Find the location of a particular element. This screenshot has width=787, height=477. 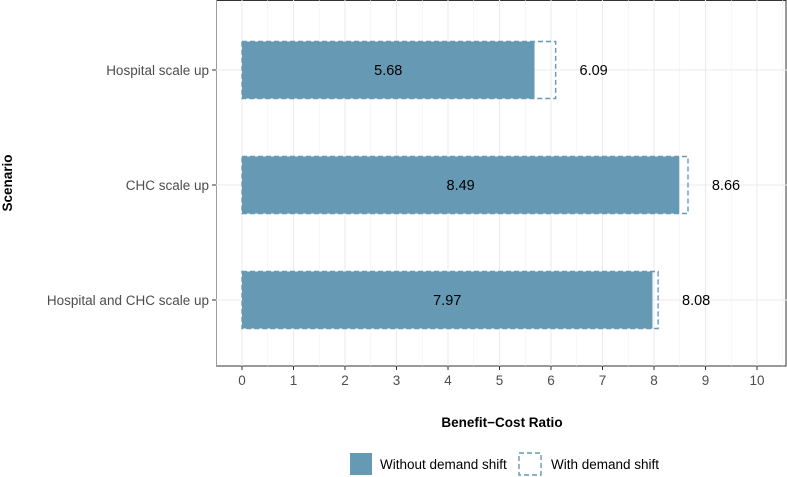

x-tick-label: 7 is located at coordinates (603, 380).